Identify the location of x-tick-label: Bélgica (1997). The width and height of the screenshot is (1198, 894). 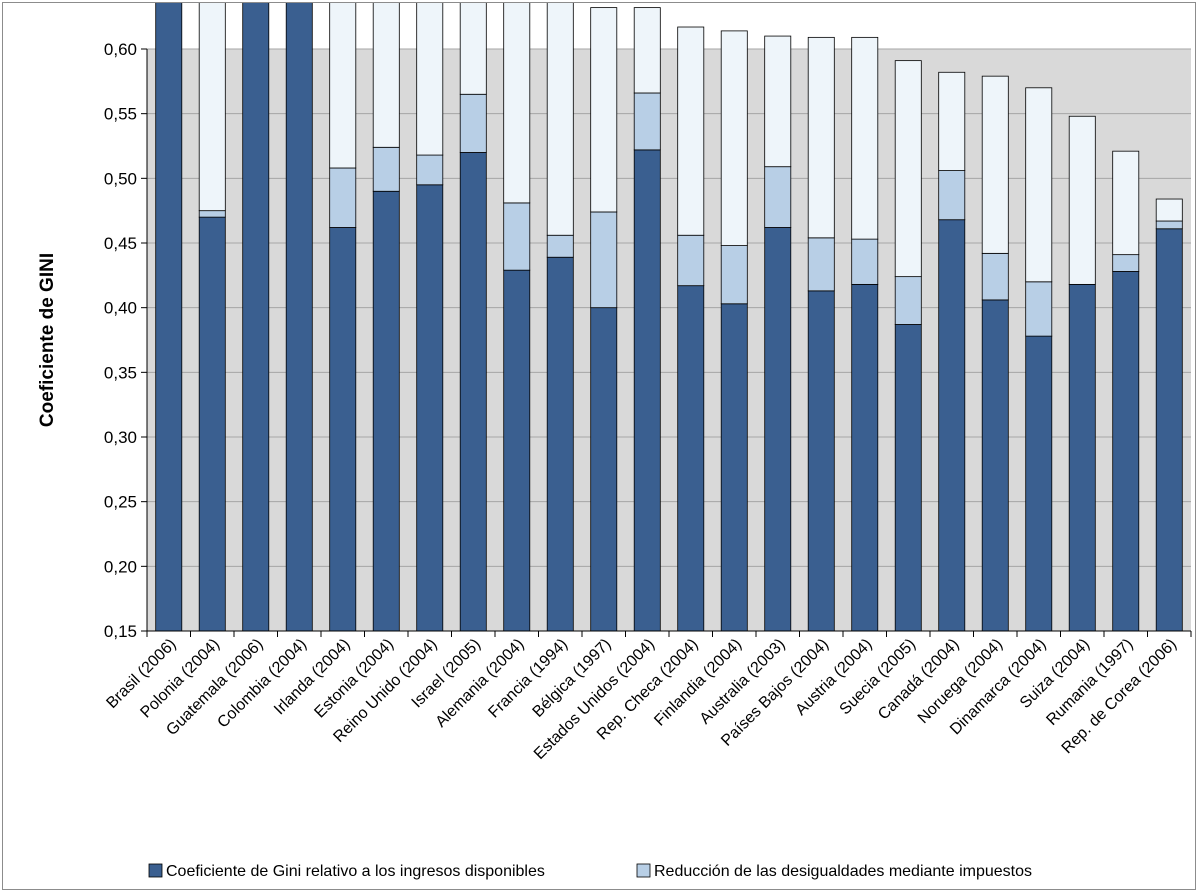
(572, 678).